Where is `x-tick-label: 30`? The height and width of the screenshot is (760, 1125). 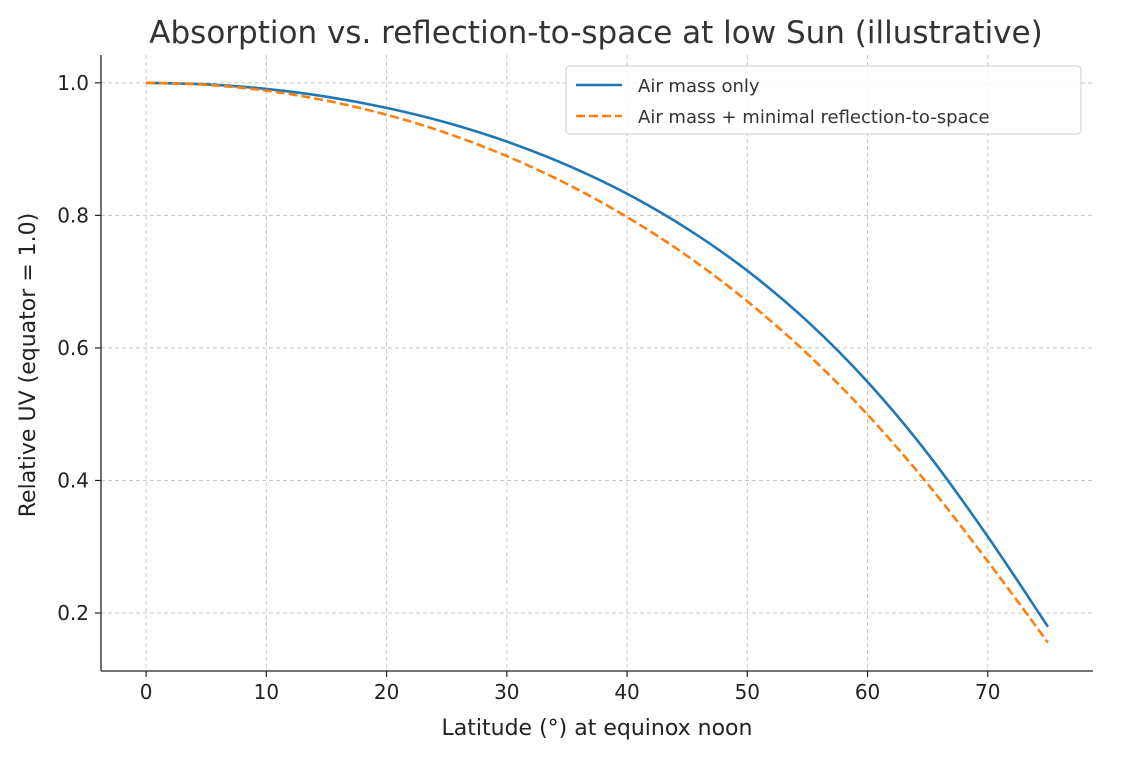
x-tick-label: 30 is located at coordinates (506, 692).